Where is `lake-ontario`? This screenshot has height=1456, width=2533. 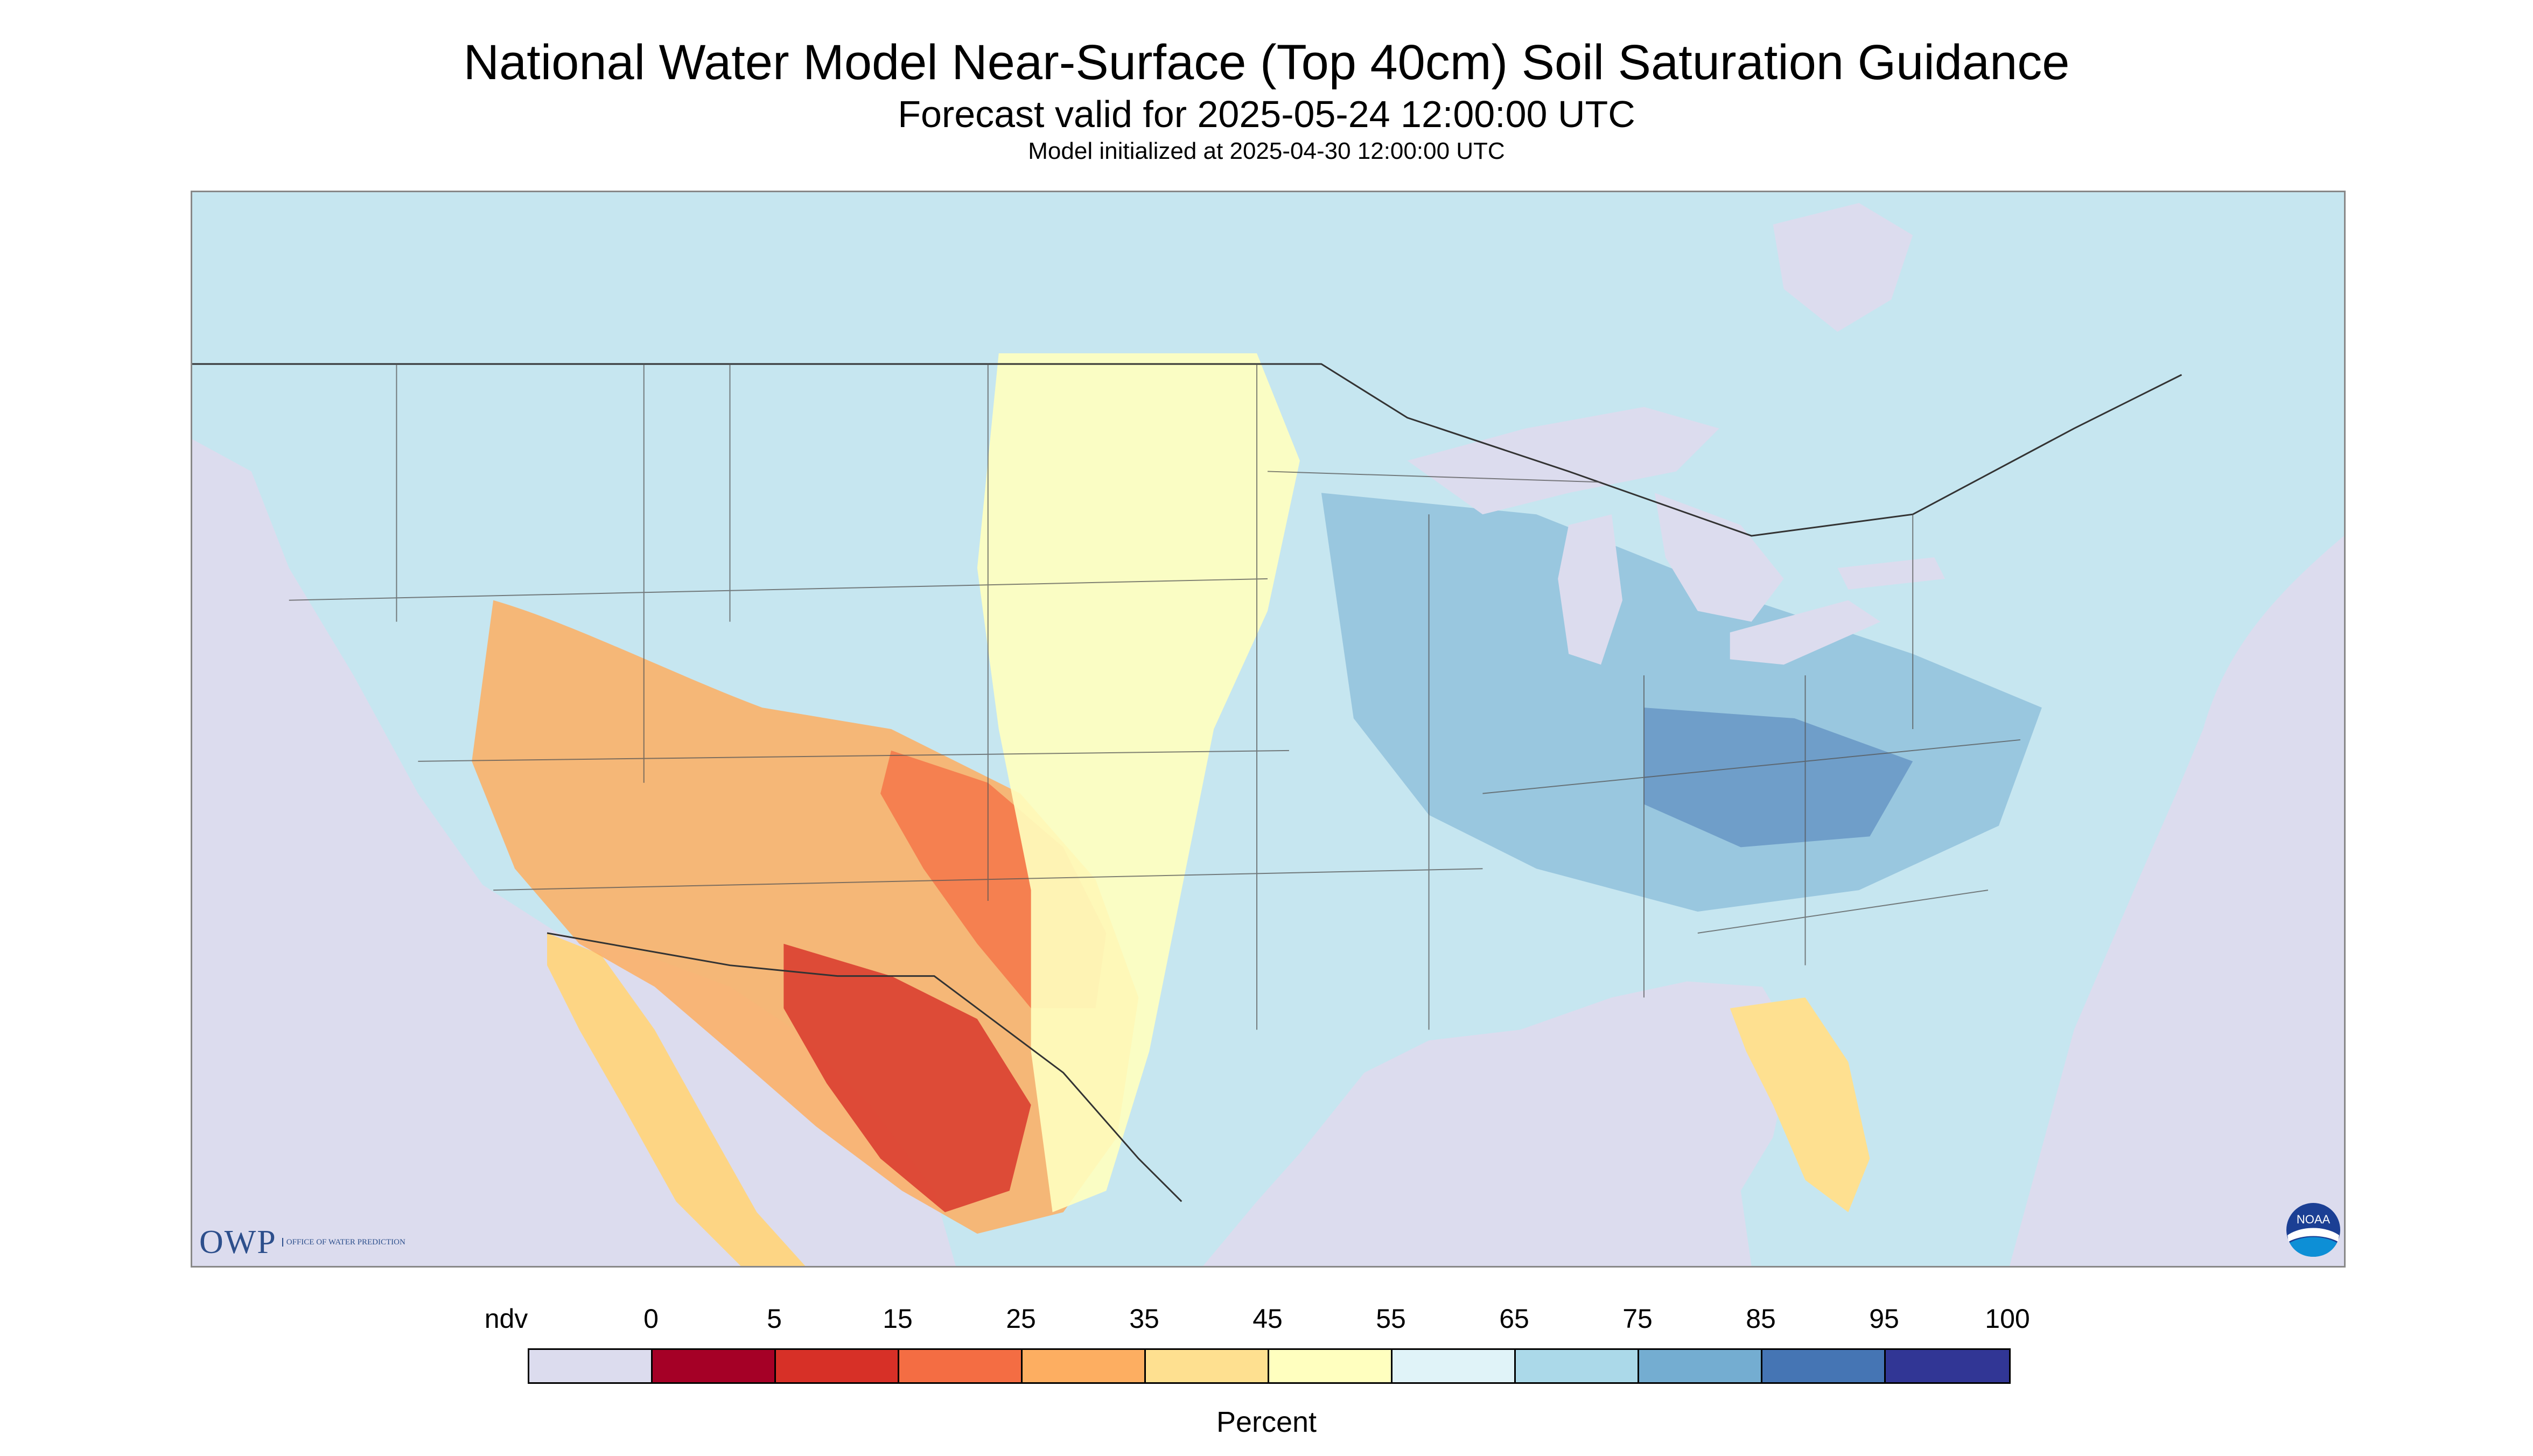
lake-ontario is located at coordinates (1891, 573).